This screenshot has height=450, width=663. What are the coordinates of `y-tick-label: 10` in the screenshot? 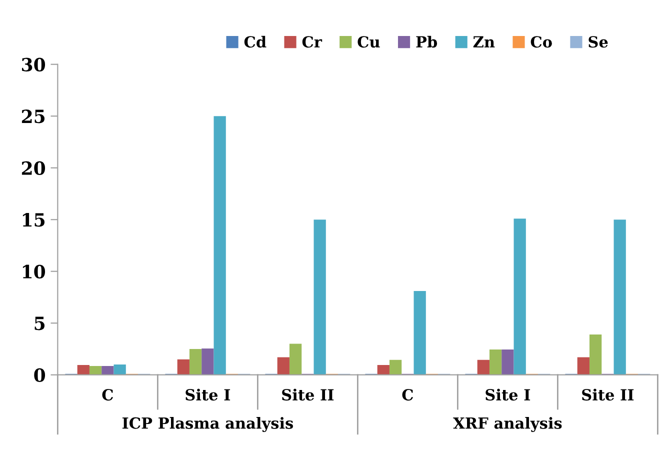 It's located at (34, 271).